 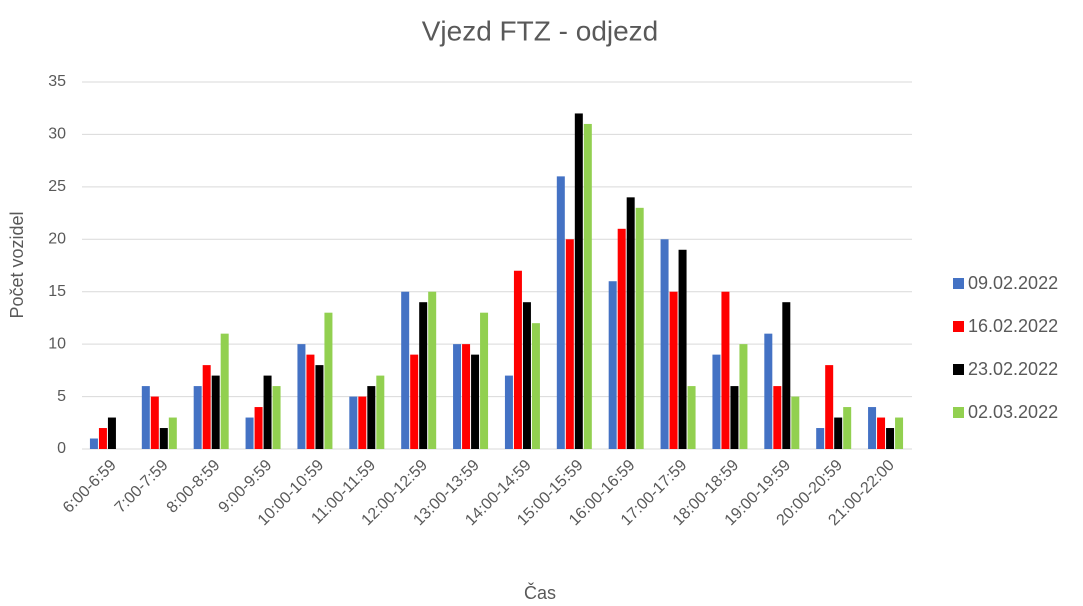 I want to click on y-tick-label: 15, so click(x=57, y=291).